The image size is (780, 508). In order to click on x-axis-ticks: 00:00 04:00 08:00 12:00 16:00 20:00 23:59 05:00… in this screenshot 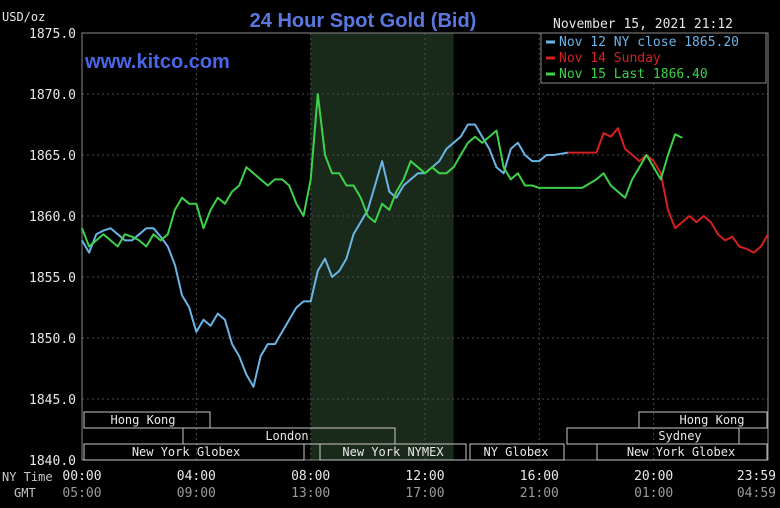, I will do `click(419, 485)`.